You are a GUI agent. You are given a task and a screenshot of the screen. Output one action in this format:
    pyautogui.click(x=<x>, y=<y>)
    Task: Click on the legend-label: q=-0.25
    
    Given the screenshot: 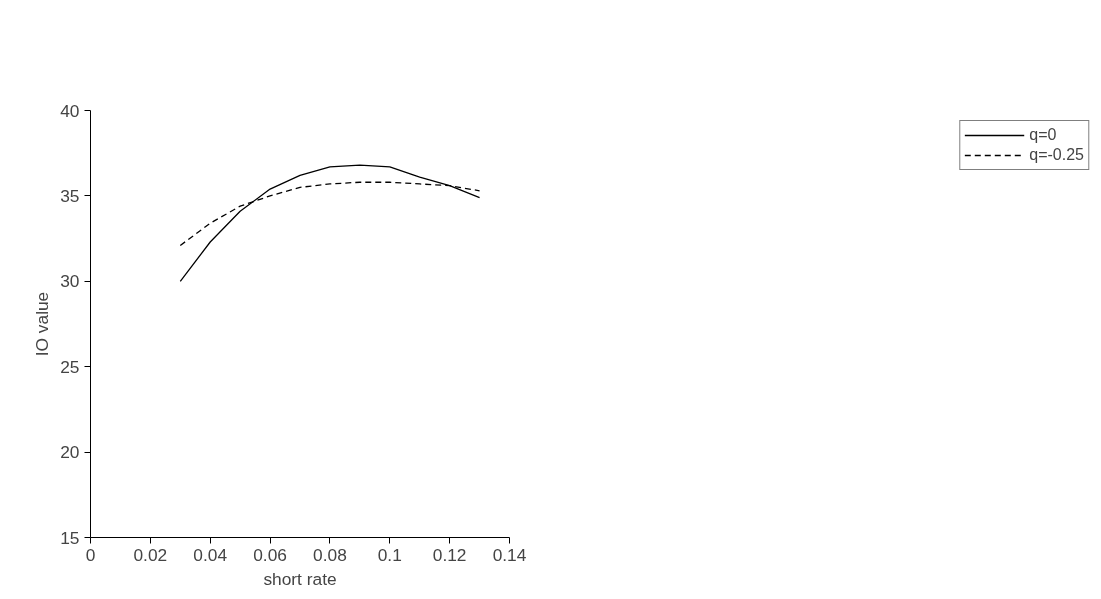 What is the action you would take?
    pyautogui.click(x=1056, y=155)
    